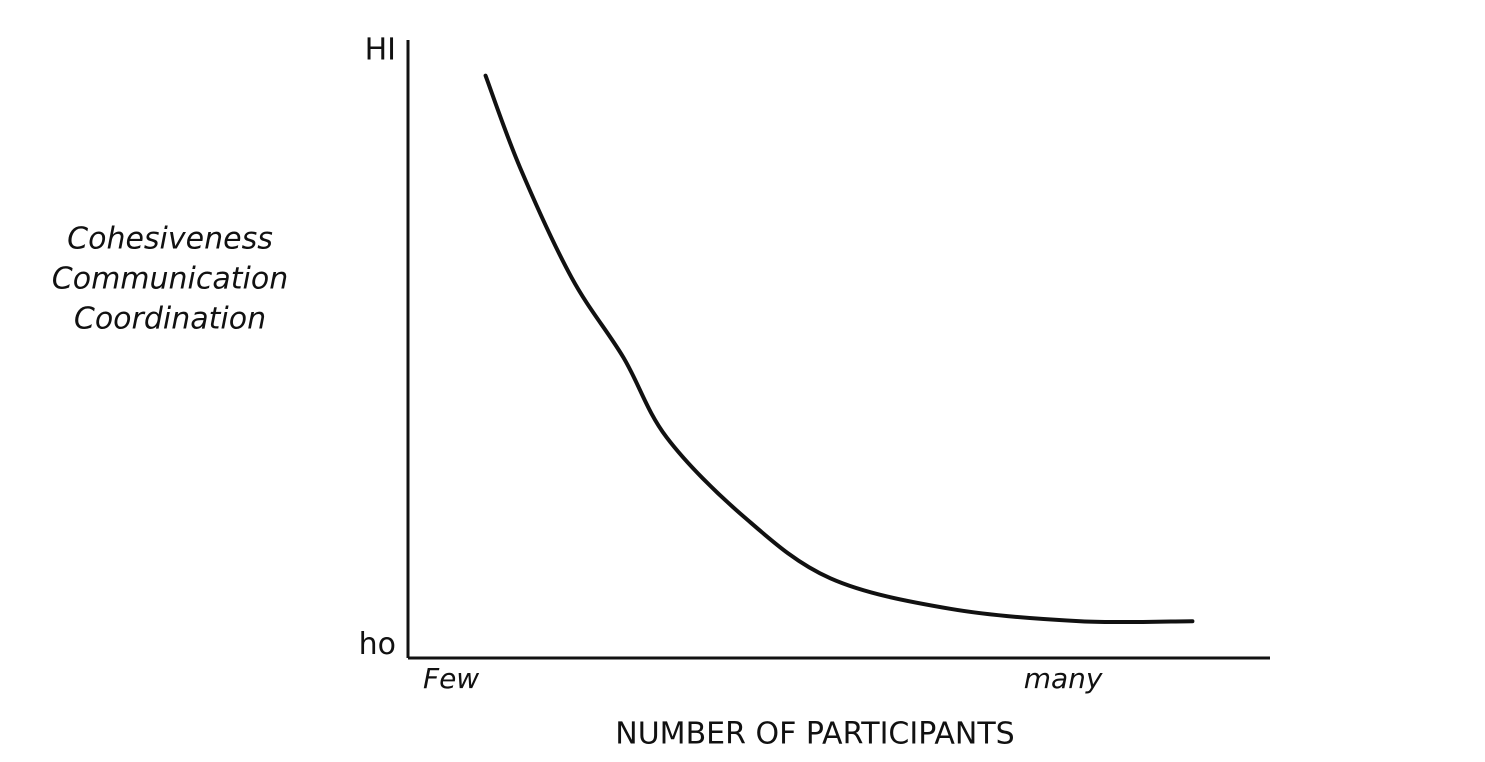  I want to click on y-tick-label: ho, so click(377, 644).